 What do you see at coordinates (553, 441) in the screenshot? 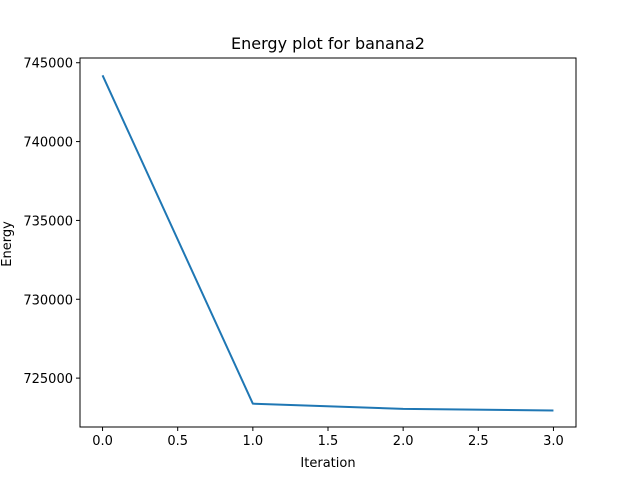
I see `x-tick-label: 3.0` at bounding box center [553, 441].